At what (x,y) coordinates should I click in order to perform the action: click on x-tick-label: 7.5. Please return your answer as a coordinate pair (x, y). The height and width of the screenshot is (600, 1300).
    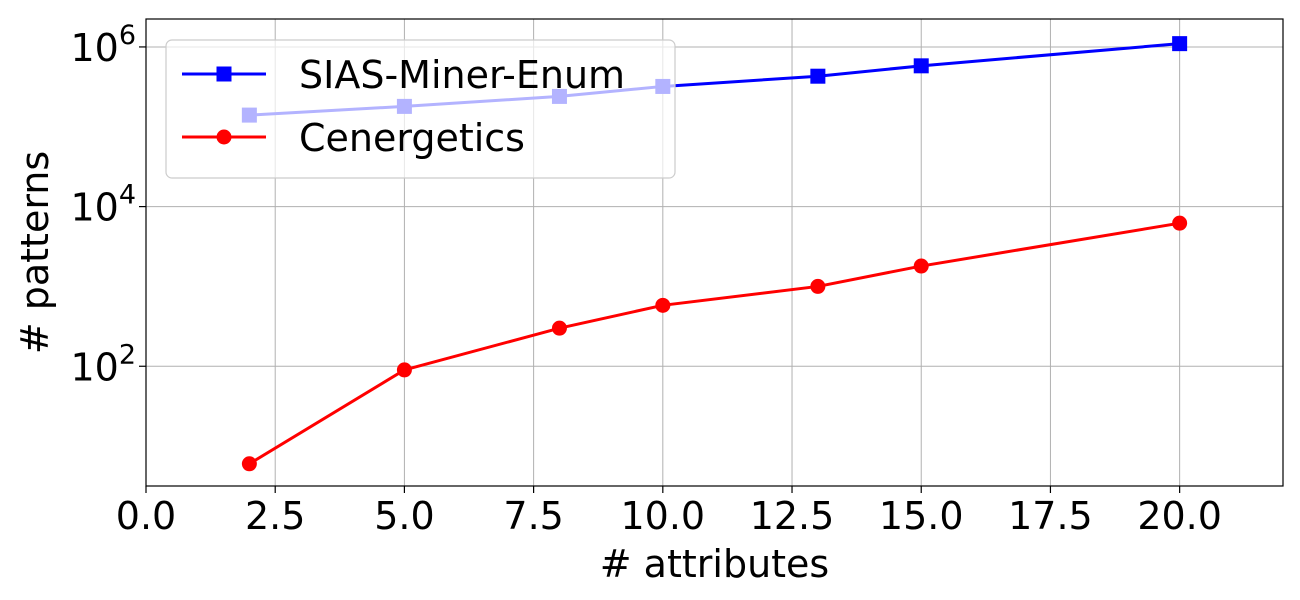
    Looking at the image, I should click on (533, 516).